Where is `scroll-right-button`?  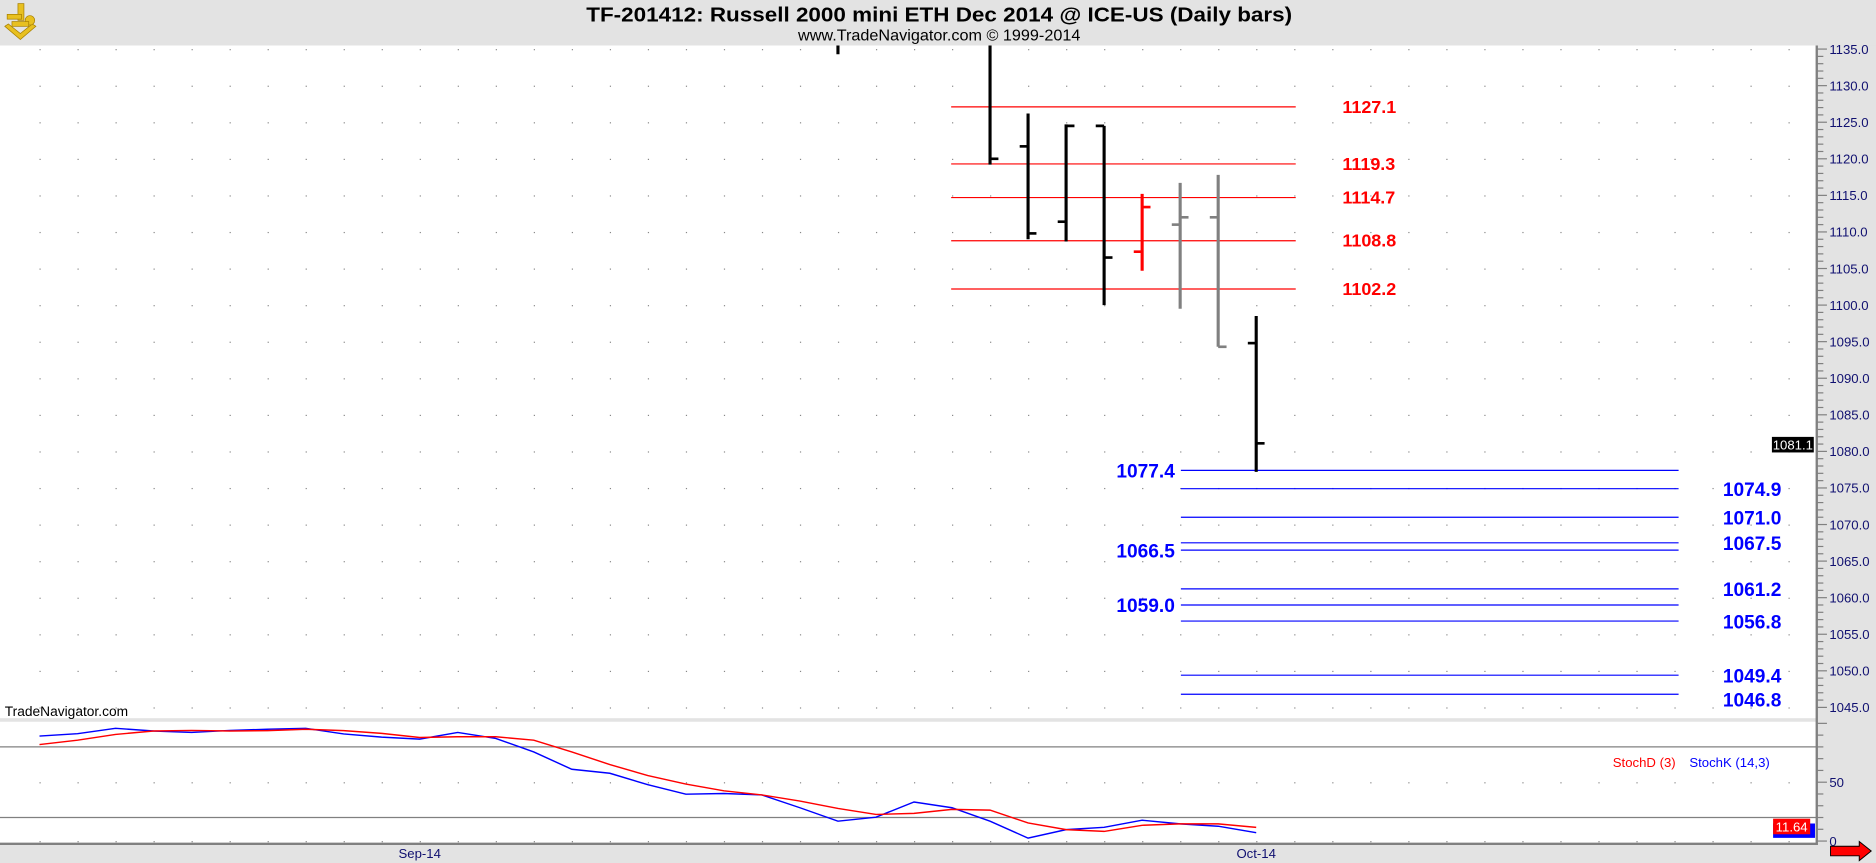
scroll-right-button is located at coordinates (1851, 851).